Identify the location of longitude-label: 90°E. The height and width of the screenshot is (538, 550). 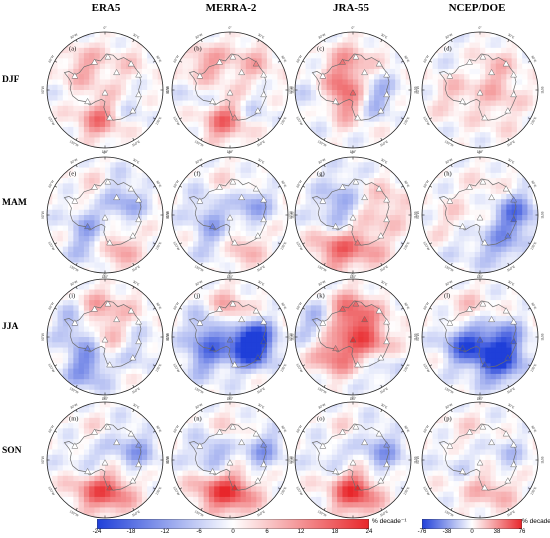
(292, 90).